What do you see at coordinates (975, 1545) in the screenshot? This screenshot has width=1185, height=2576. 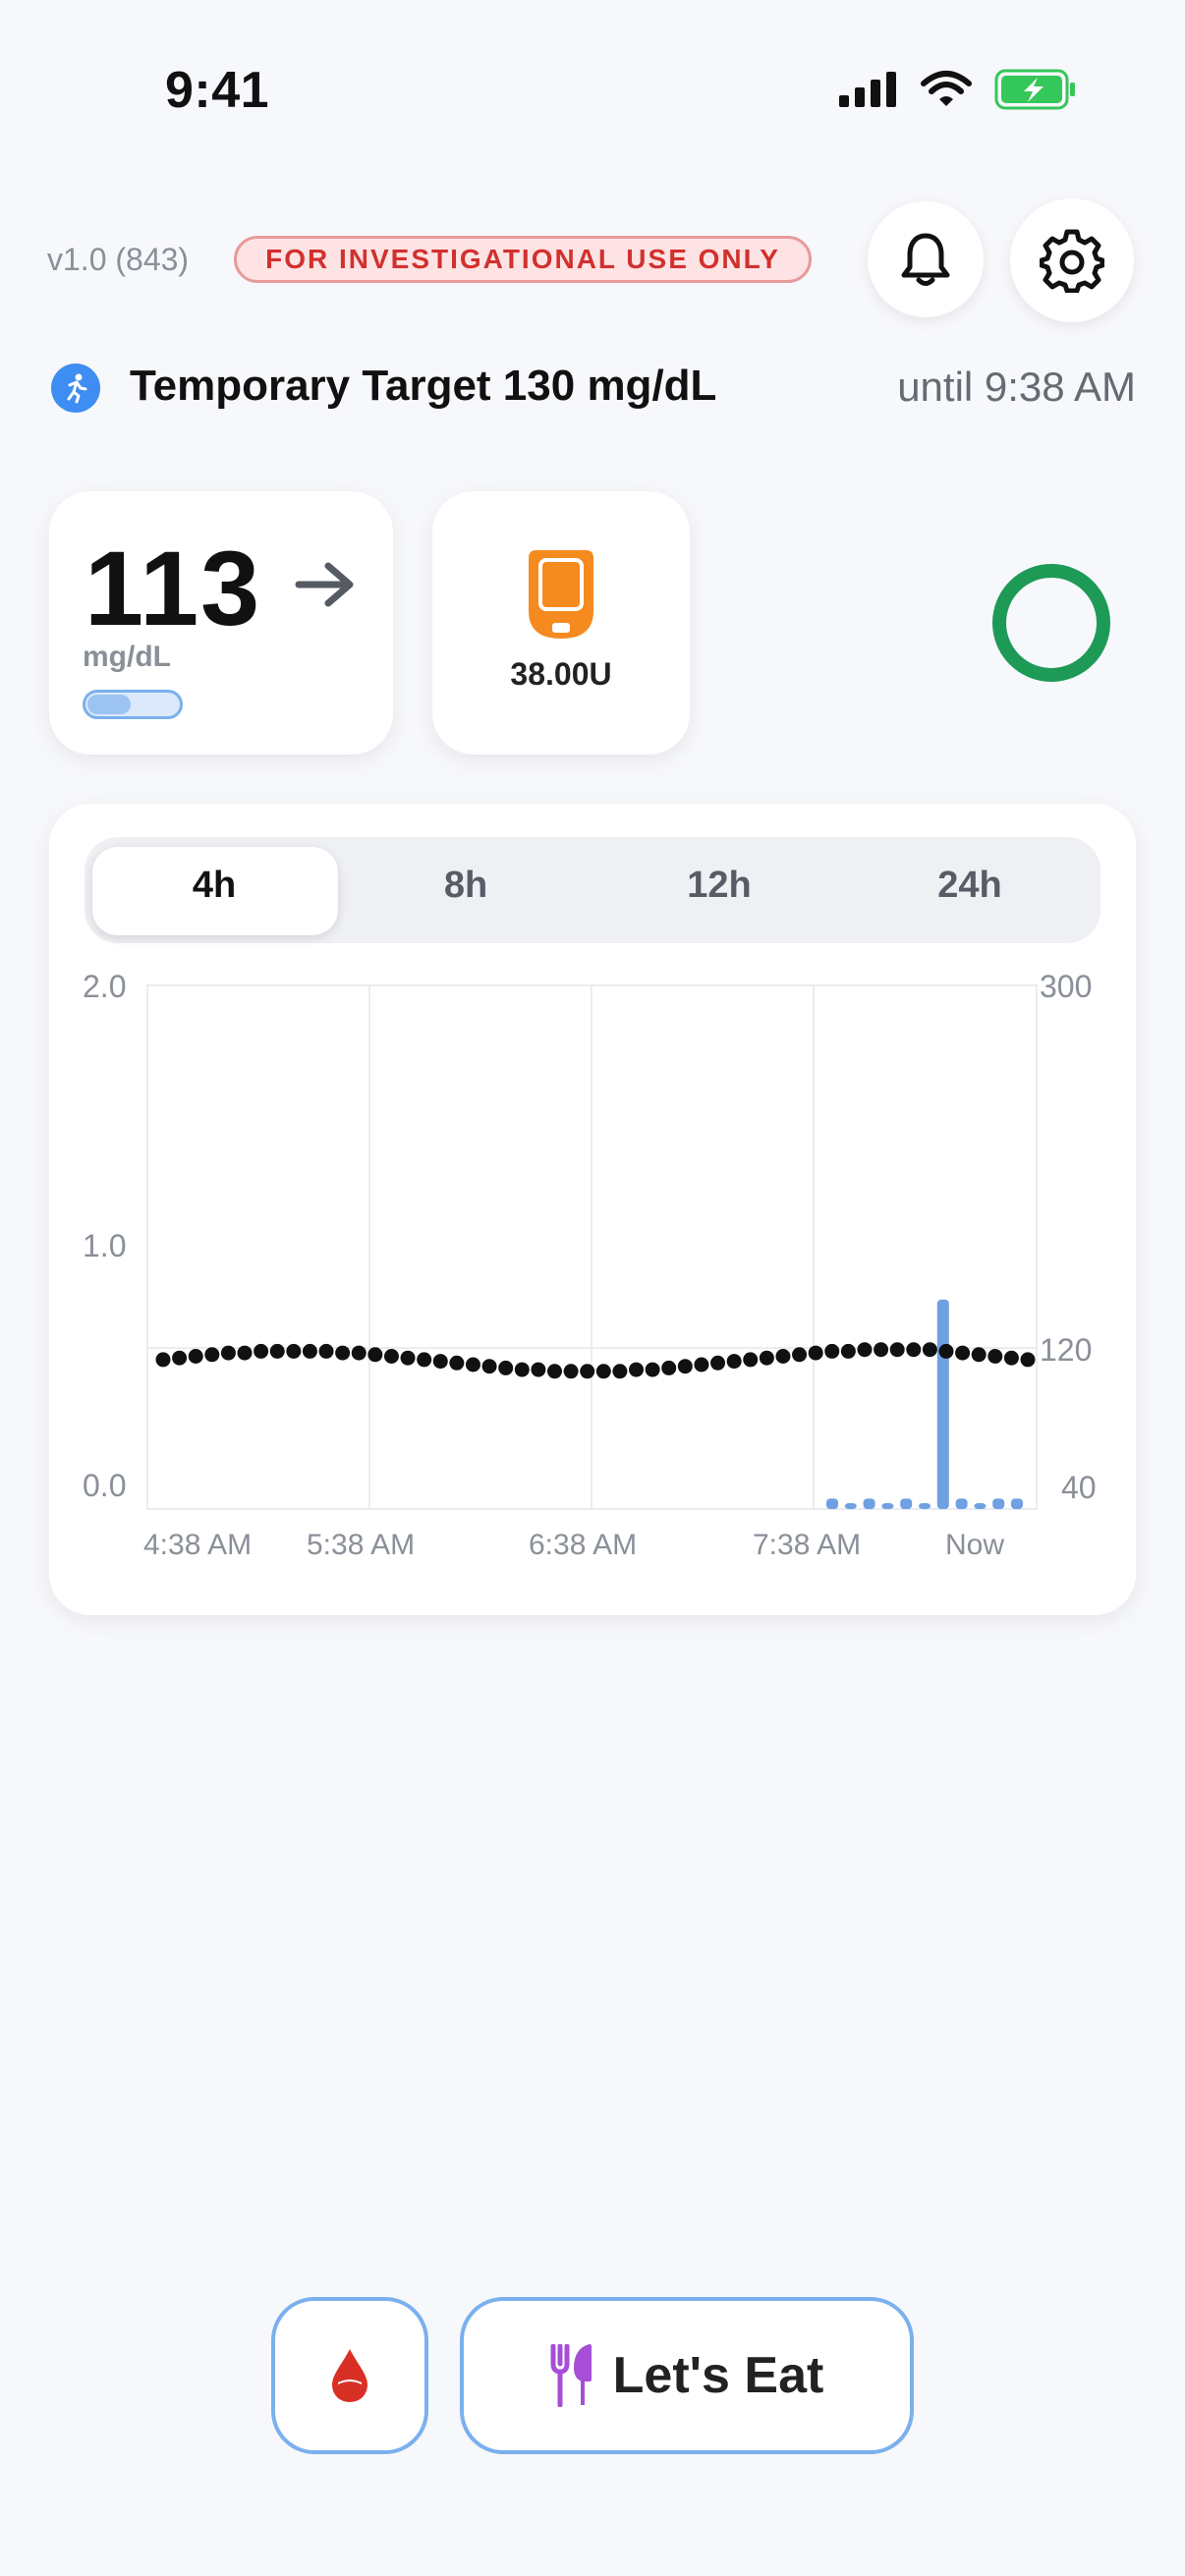 I see `x-tick: Now` at bounding box center [975, 1545].